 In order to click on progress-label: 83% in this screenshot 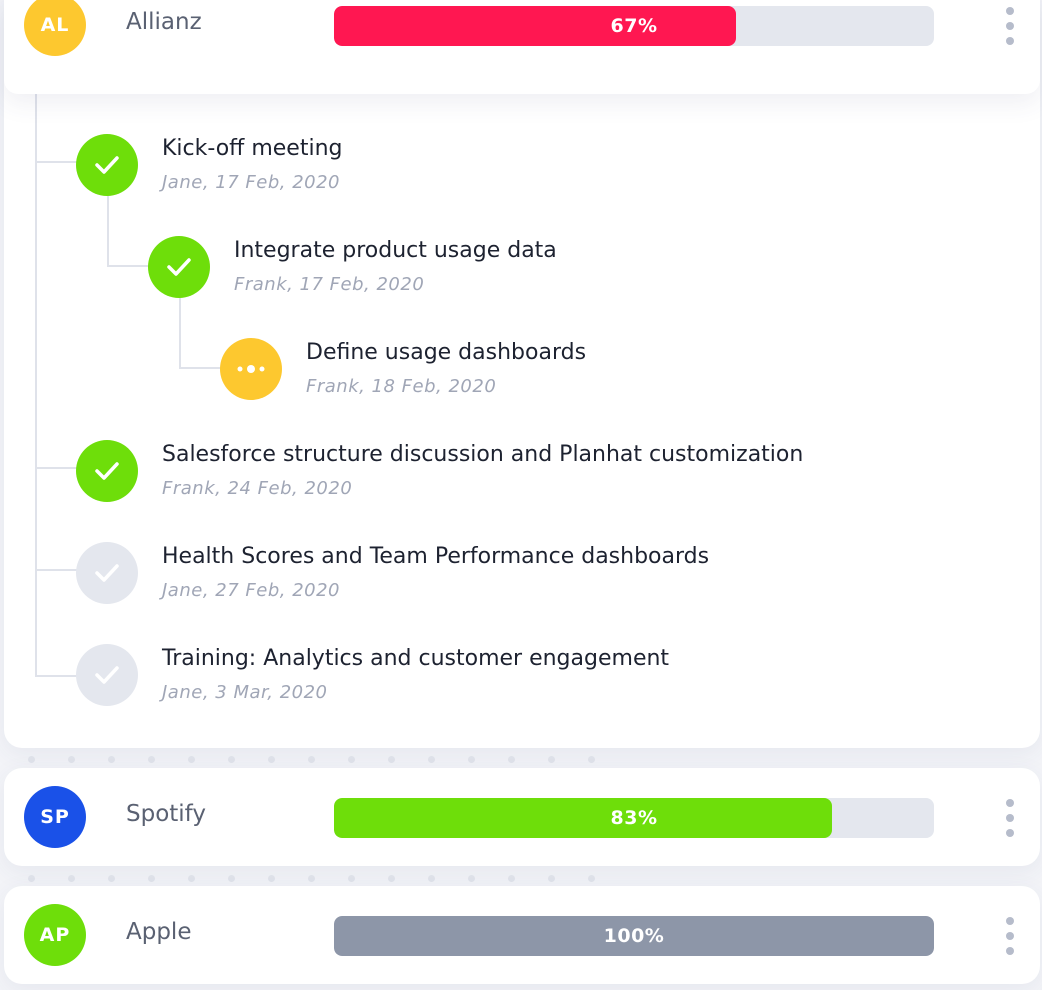, I will do `click(634, 818)`.